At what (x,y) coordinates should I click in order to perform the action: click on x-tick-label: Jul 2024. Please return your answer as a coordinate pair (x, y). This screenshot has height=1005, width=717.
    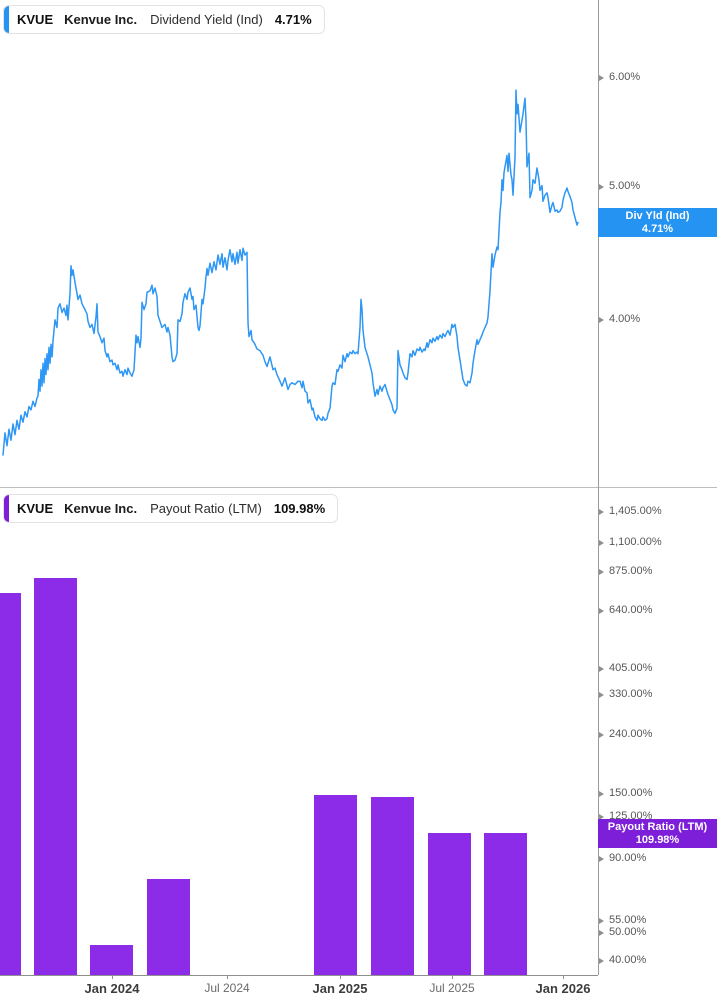
    Looking at the image, I should click on (227, 988).